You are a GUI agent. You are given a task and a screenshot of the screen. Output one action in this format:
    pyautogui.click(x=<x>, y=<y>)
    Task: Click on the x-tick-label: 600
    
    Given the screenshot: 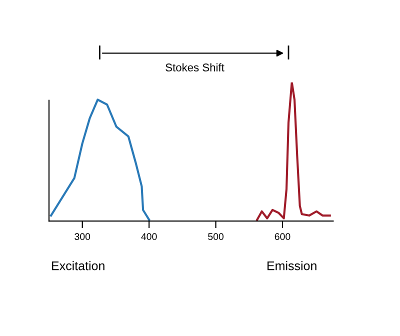 What is the action you would take?
    pyautogui.click(x=282, y=236)
    